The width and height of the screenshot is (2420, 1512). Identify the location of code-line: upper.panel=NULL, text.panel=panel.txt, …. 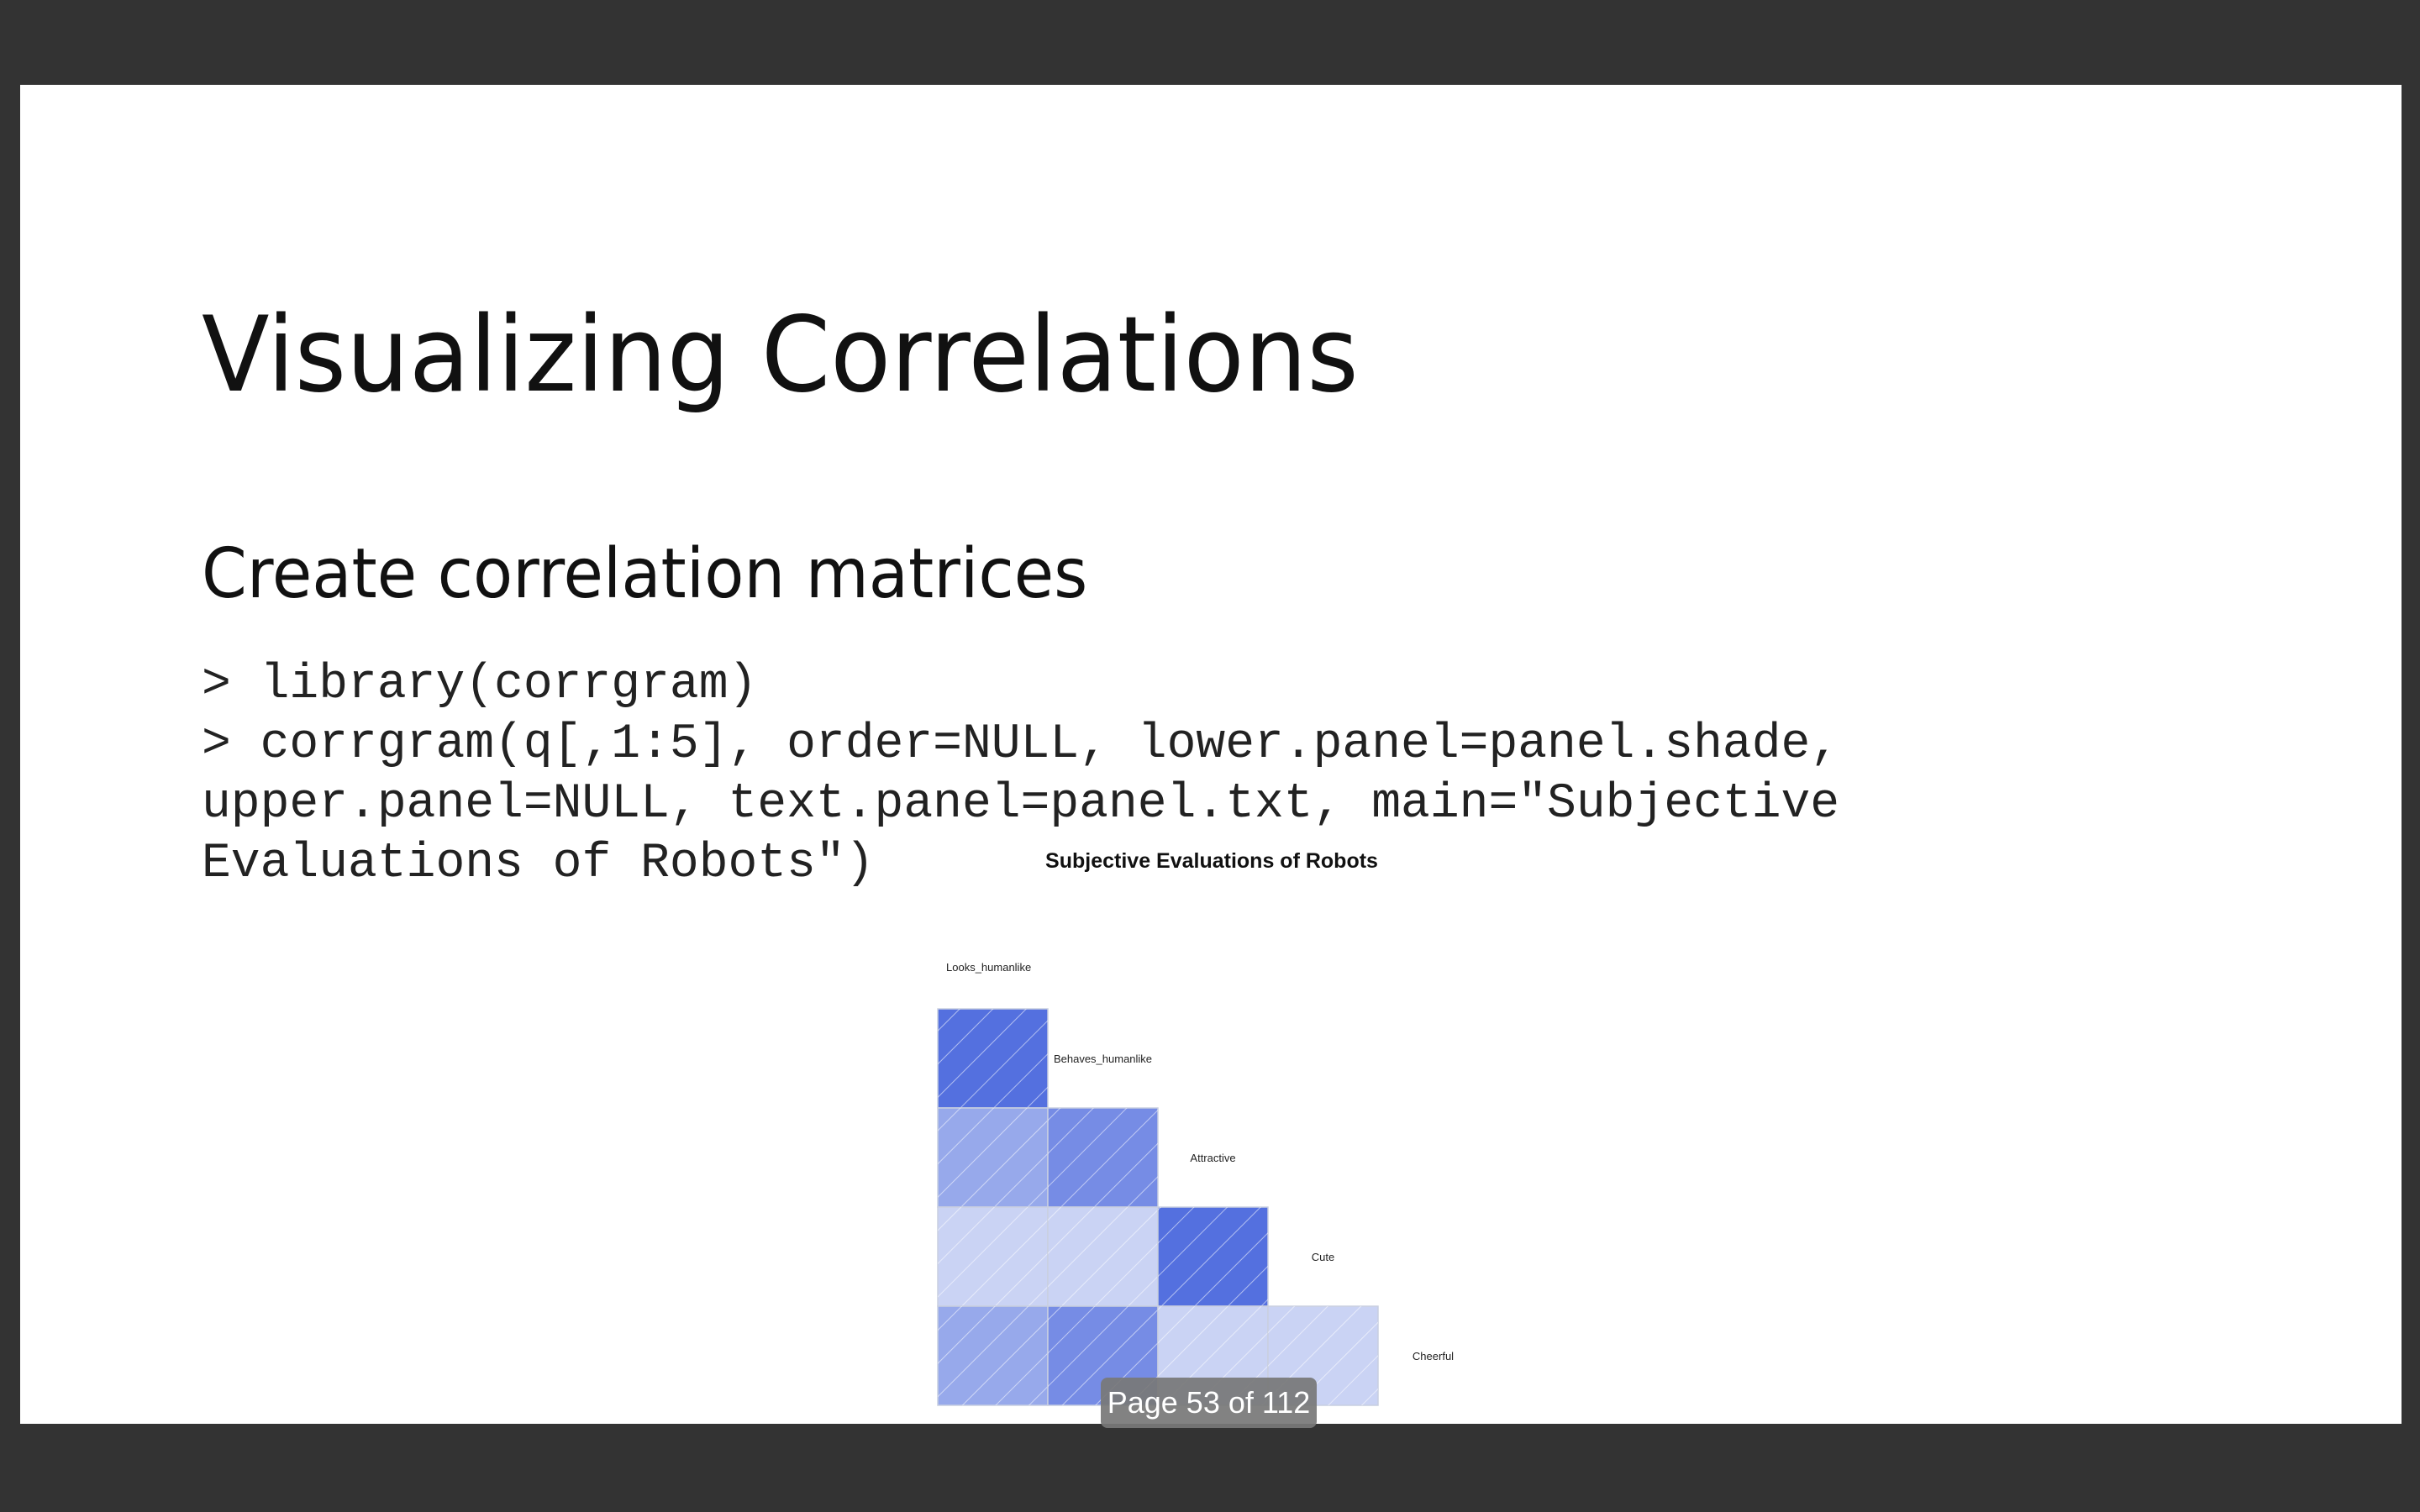
(1021, 804).